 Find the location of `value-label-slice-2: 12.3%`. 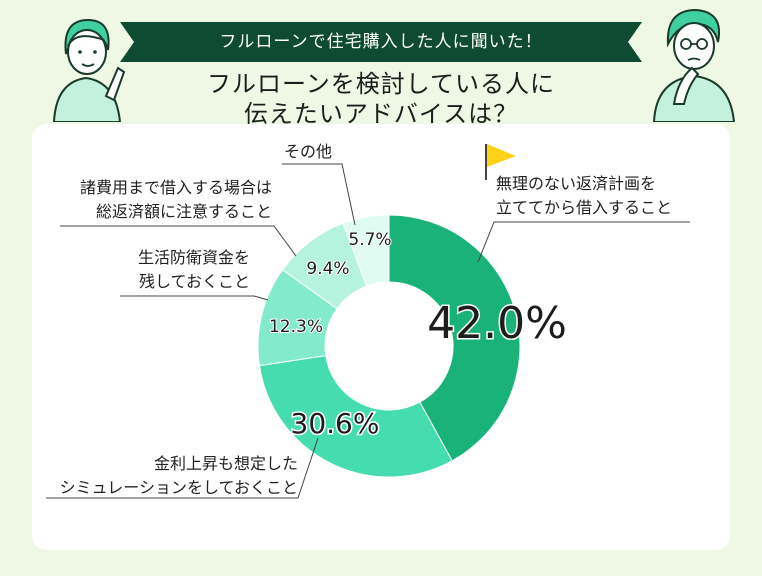

value-label-slice-2: 12.3% is located at coordinates (296, 327).